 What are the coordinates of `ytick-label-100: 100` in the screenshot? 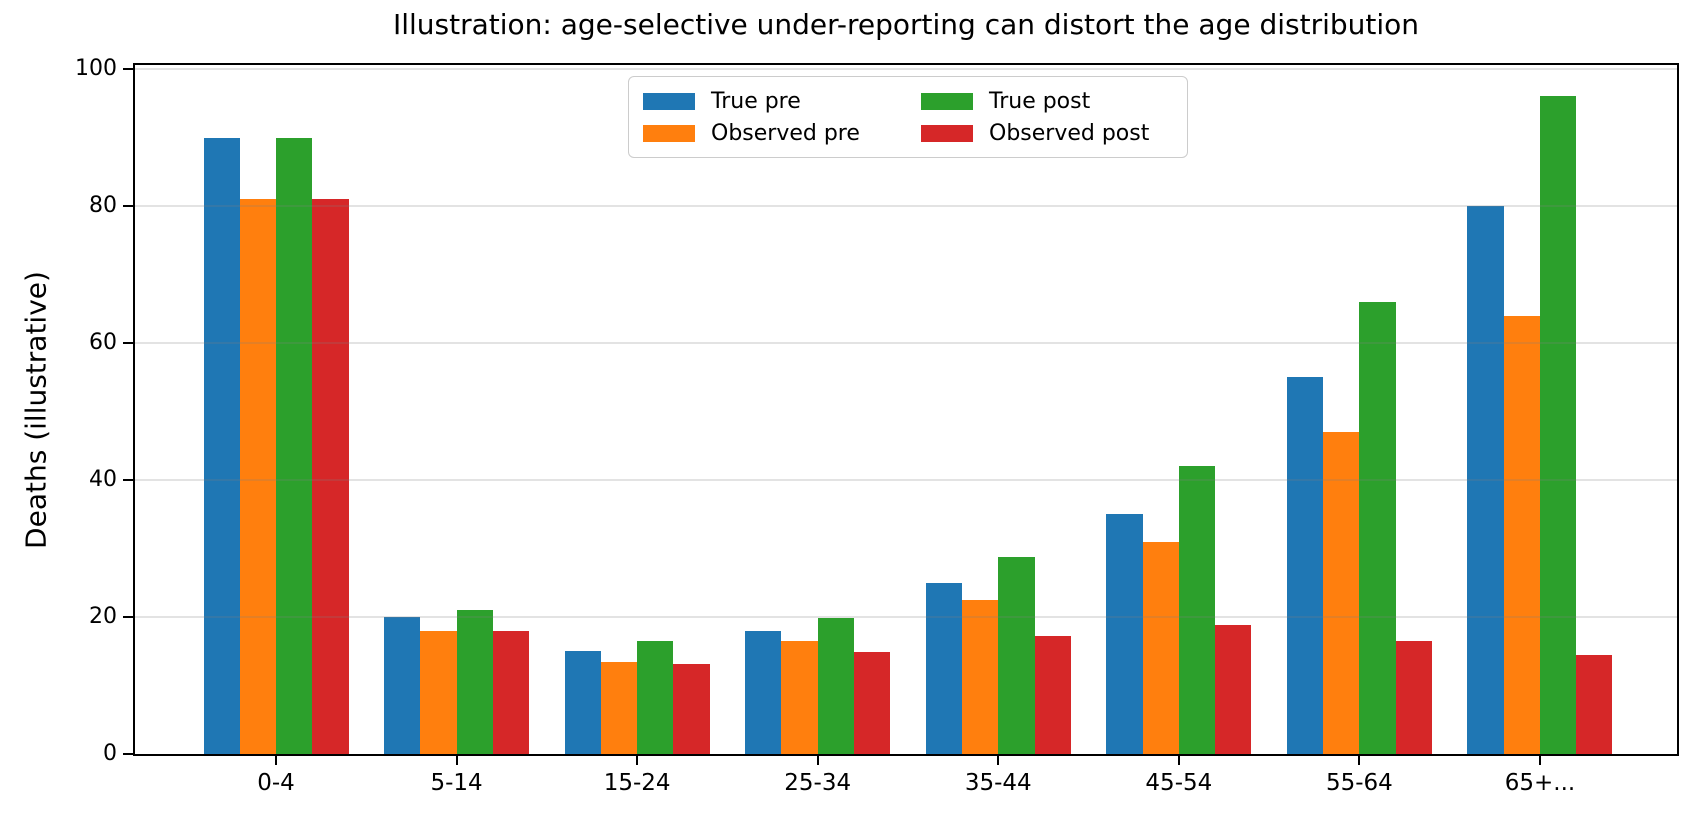 It's located at (96, 68).